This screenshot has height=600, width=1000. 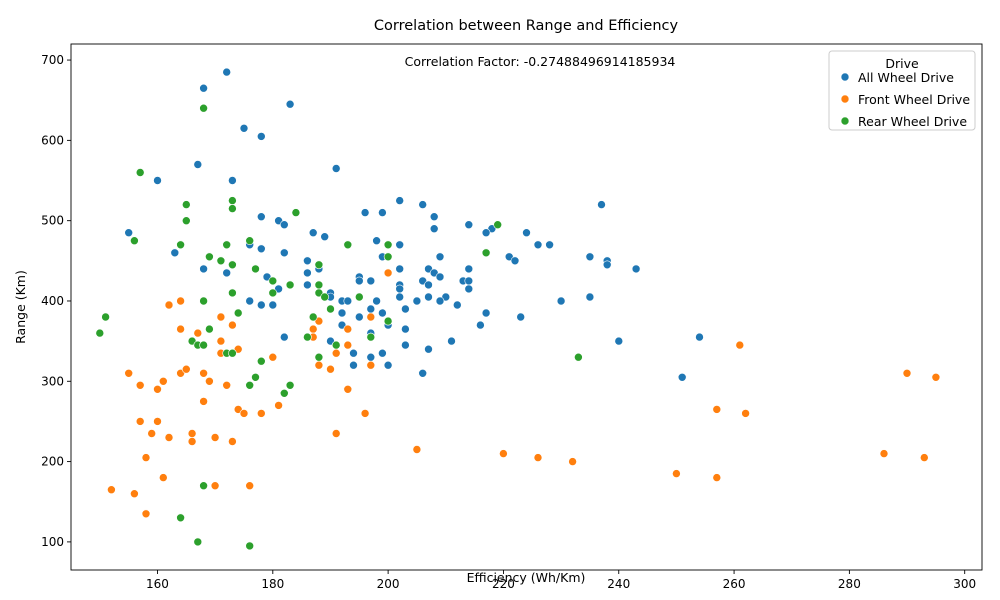 What do you see at coordinates (914, 99) in the screenshot?
I see `legend-entry: Front Wheel Drive` at bounding box center [914, 99].